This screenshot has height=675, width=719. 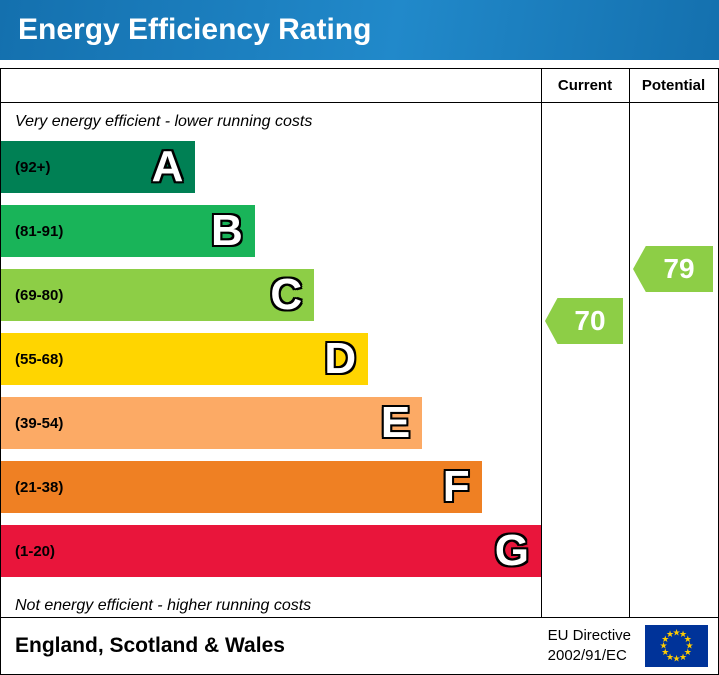 I want to click on eu-directive-label: EU Directive 2002/91/EC, so click(x=589, y=646).